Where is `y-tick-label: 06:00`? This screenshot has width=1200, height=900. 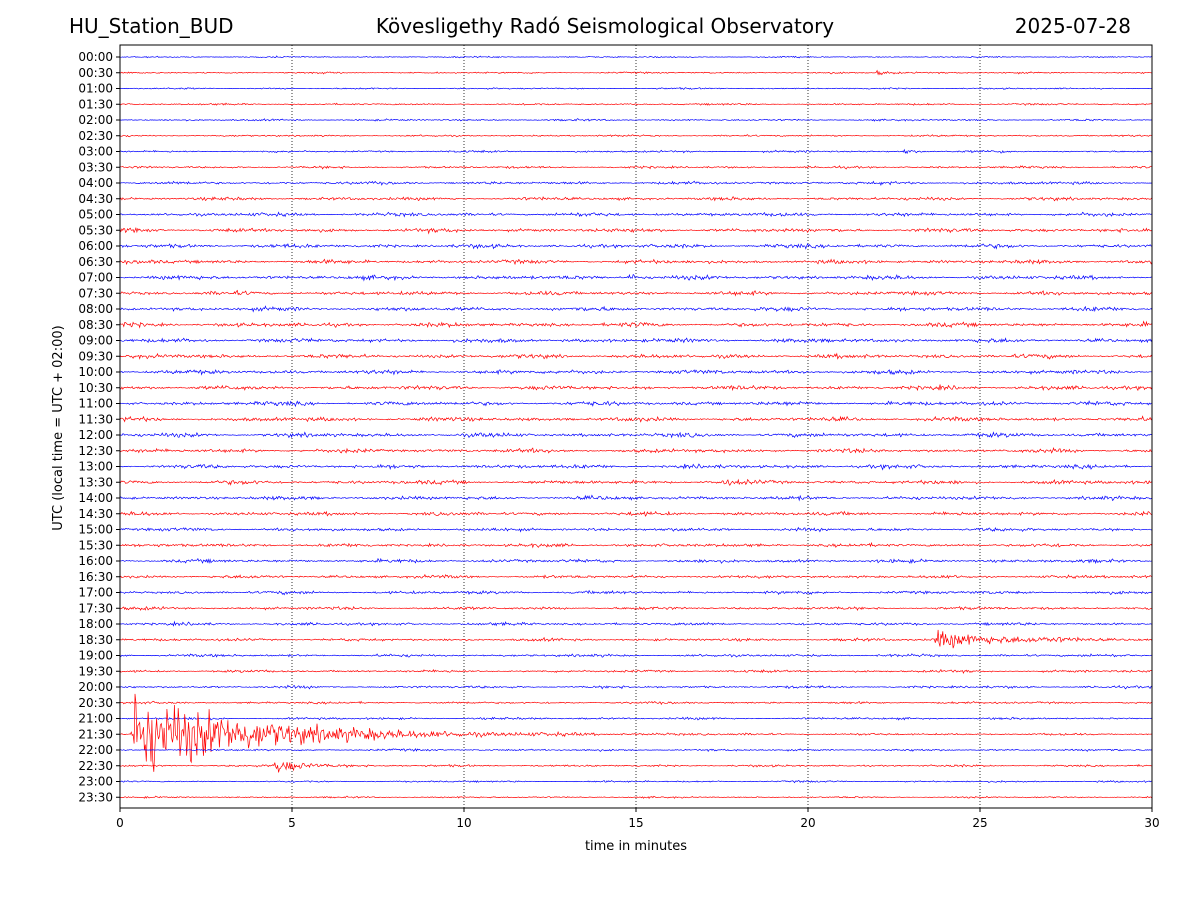 y-tick-label: 06:00 is located at coordinates (95, 246).